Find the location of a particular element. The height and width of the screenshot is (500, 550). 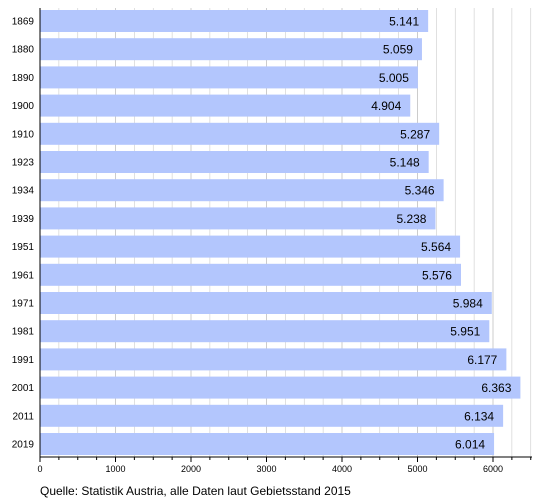

year-label-1934: 1934 is located at coordinates (23, 191).